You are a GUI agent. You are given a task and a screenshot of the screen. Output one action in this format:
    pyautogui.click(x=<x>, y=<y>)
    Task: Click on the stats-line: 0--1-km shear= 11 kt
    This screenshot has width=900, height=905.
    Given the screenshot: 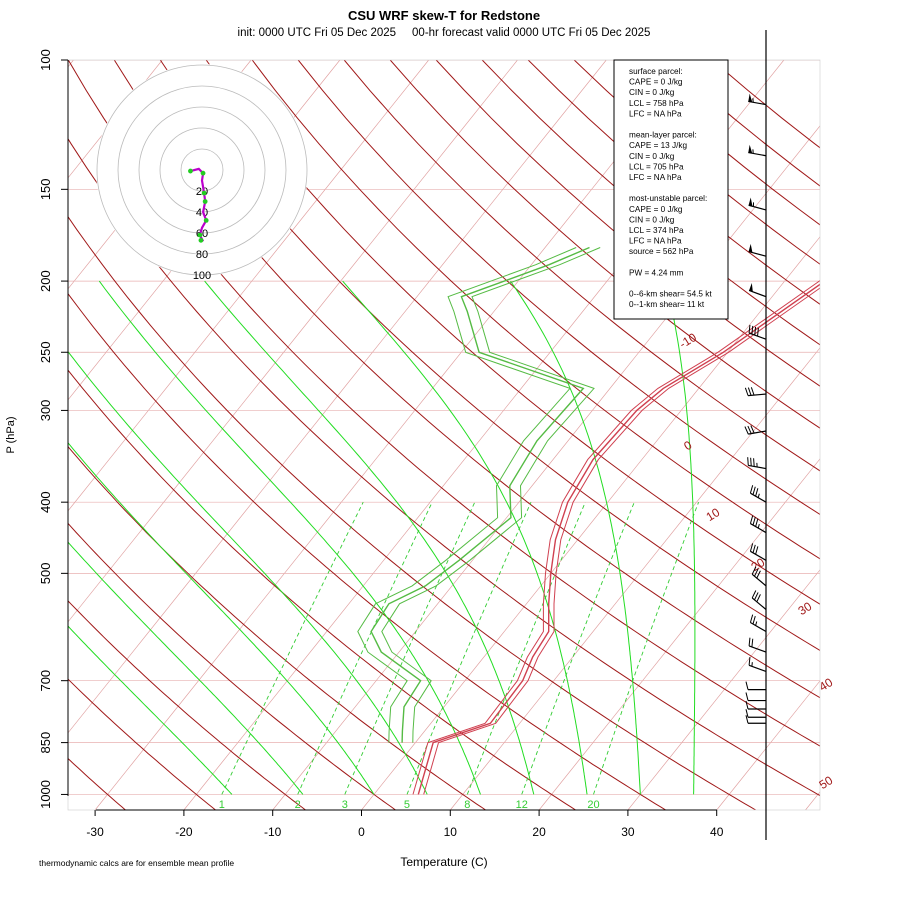 What is the action you would take?
    pyautogui.click(x=667, y=304)
    